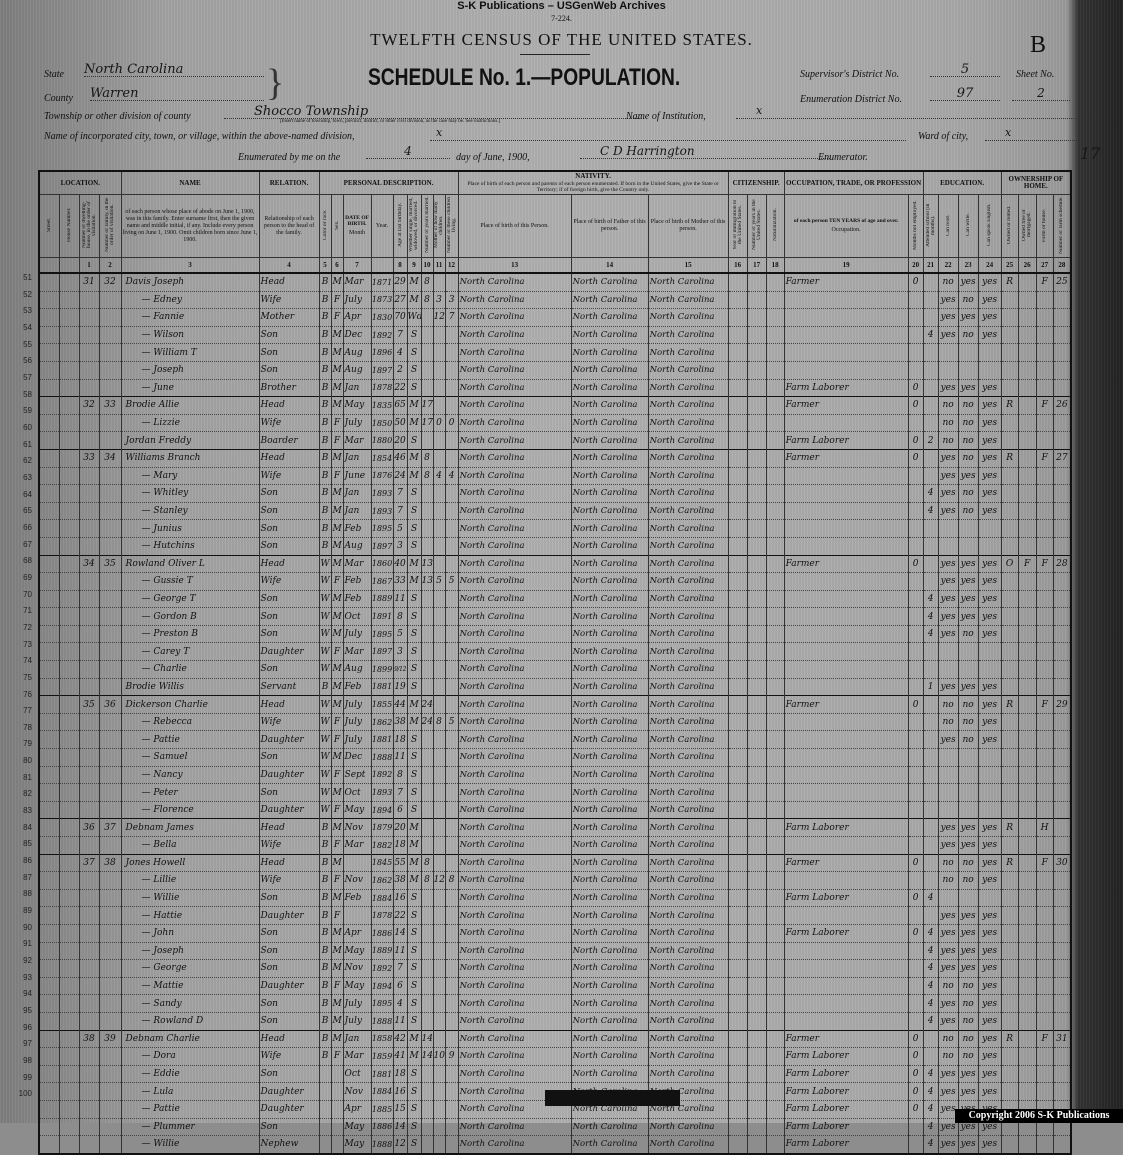 The height and width of the screenshot is (1155, 1123). I want to click on cell-color, so click(325, 1127).